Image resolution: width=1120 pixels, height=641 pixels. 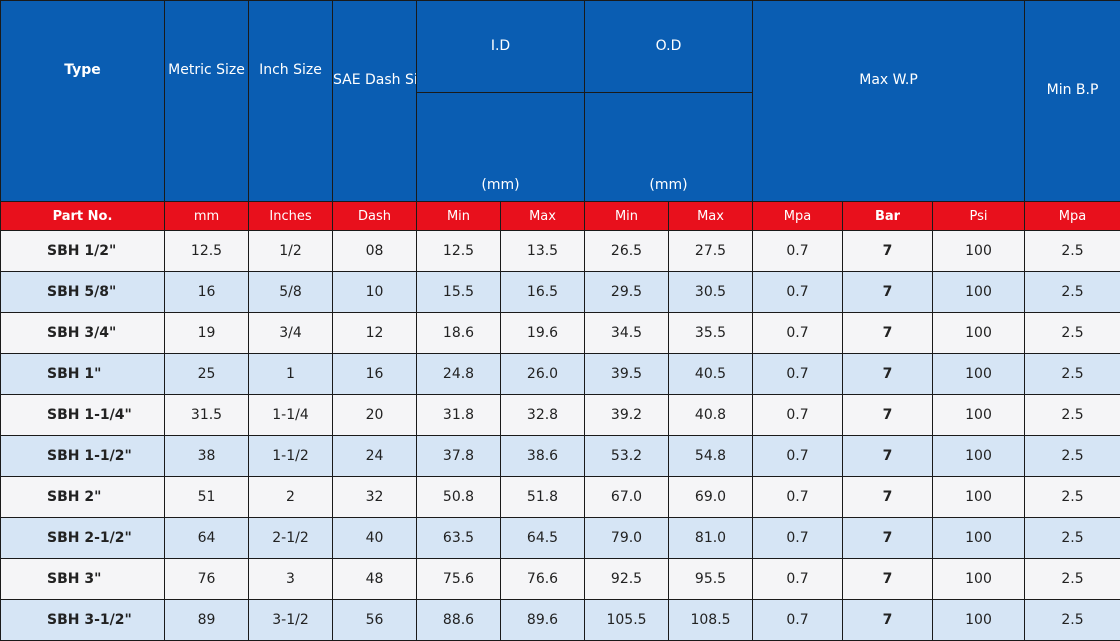 I want to click on cell-inches: 1, so click(x=291, y=374).